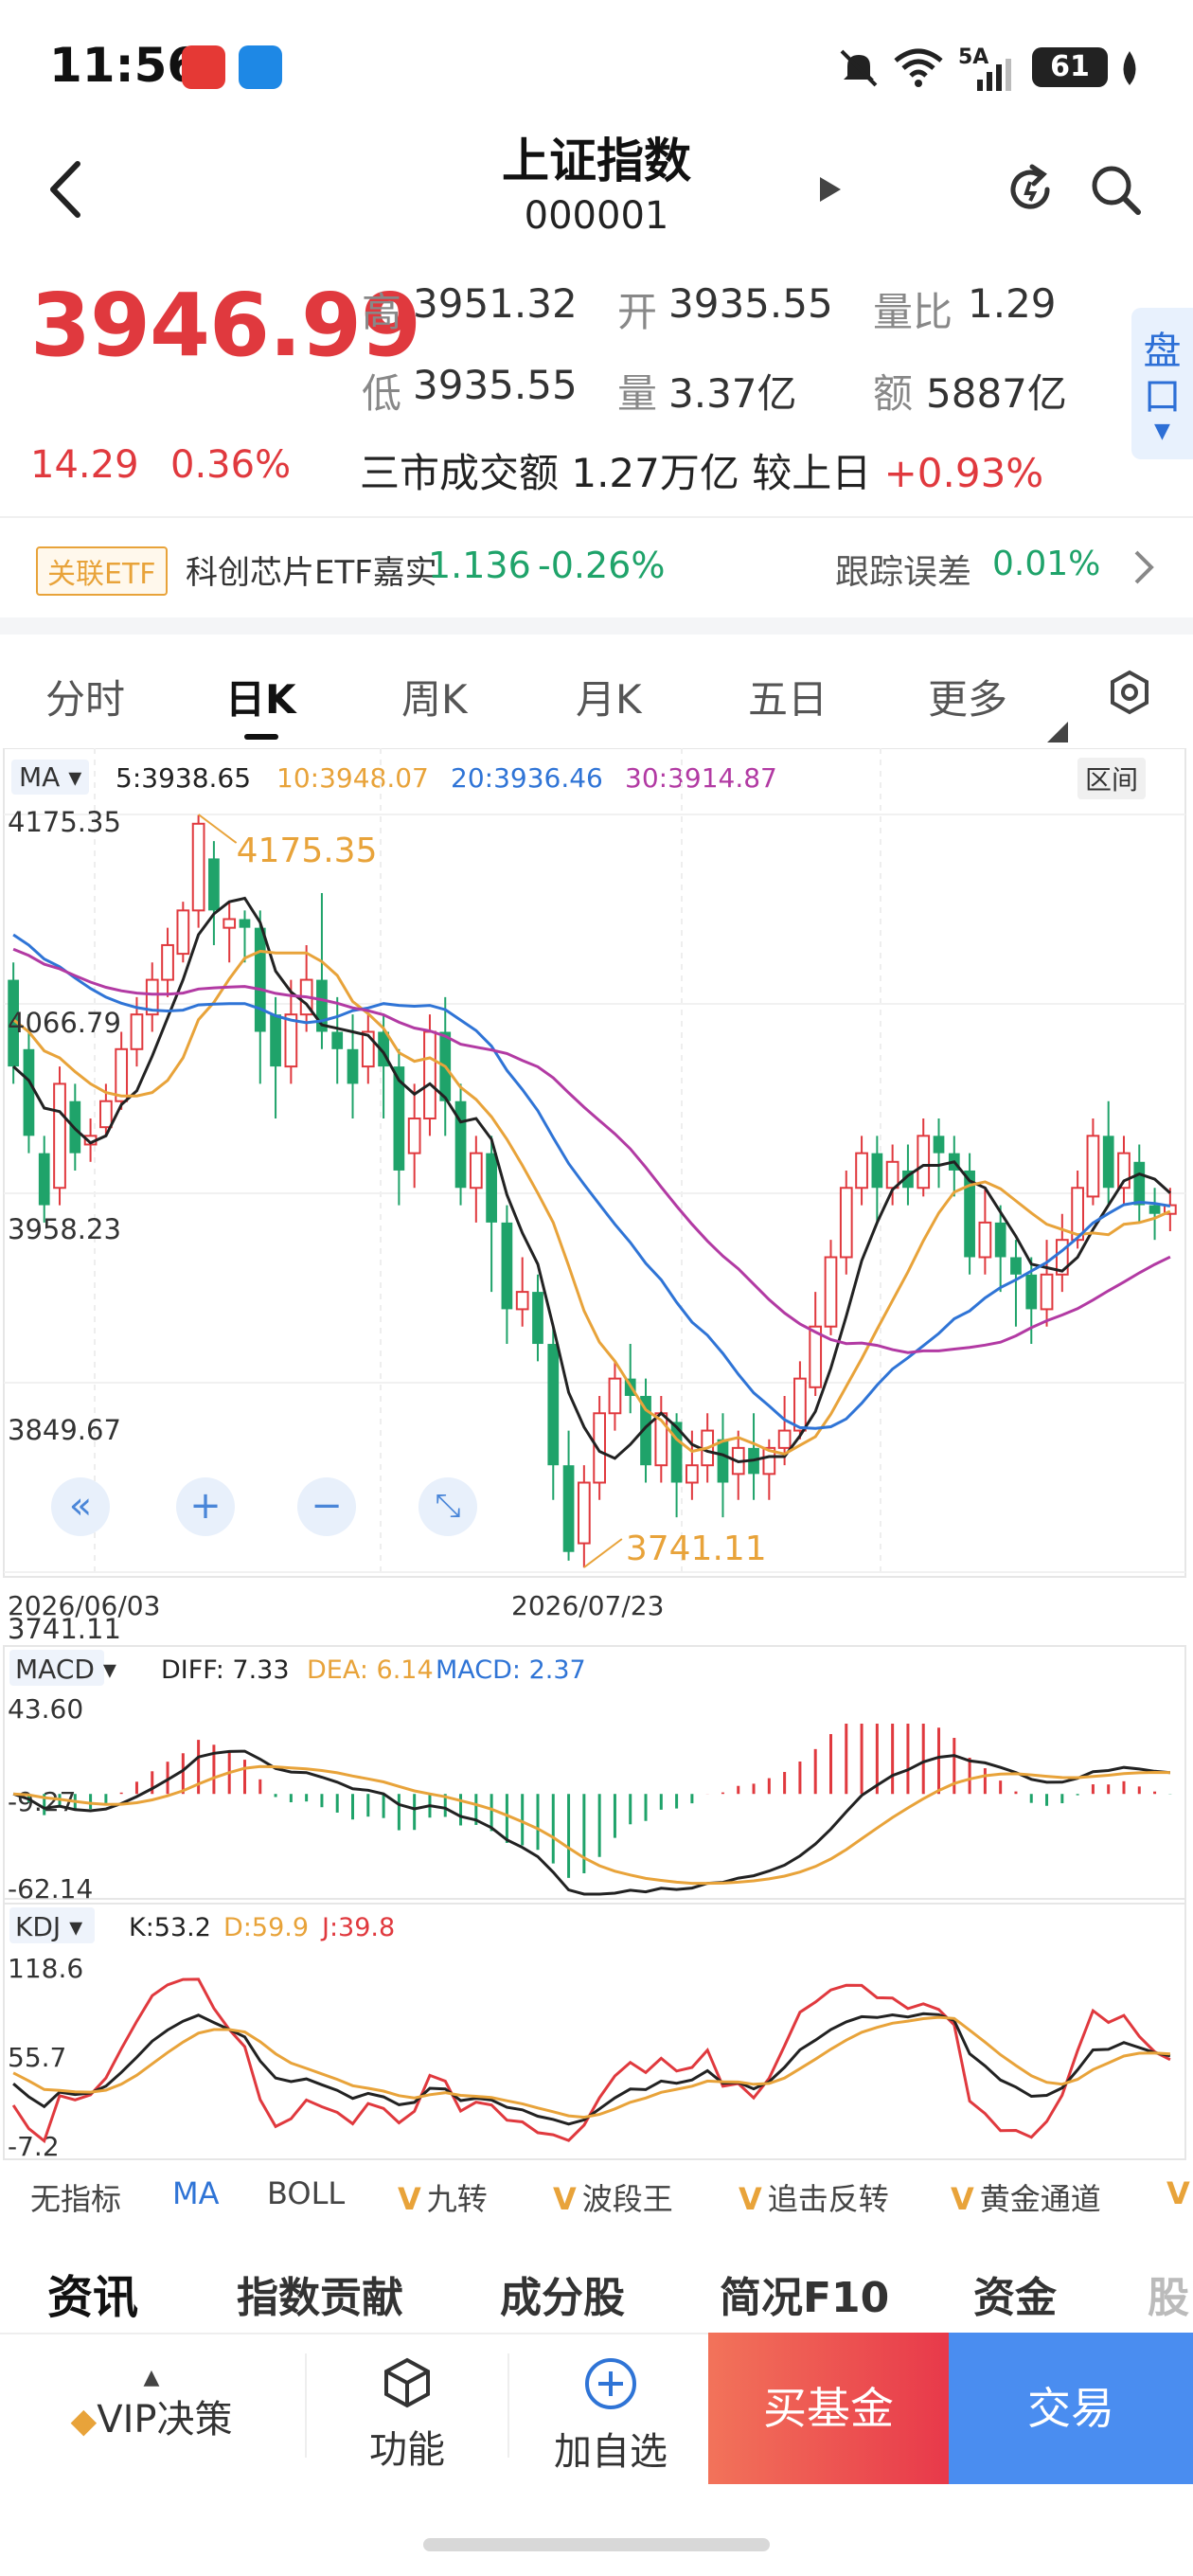 Image resolution: width=1193 pixels, height=2576 pixels. What do you see at coordinates (968, 699) in the screenshot?
I see `tab-more: 更多` at bounding box center [968, 699].